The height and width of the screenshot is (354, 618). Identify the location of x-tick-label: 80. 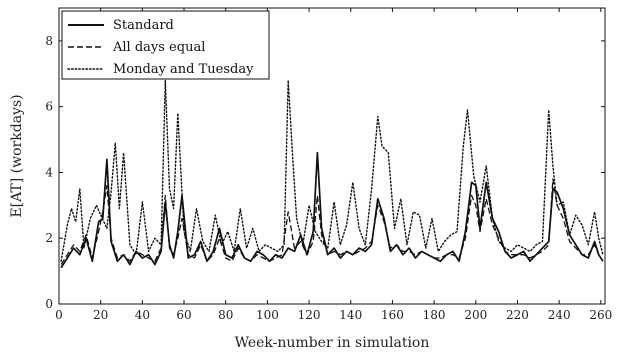
(225, 315).